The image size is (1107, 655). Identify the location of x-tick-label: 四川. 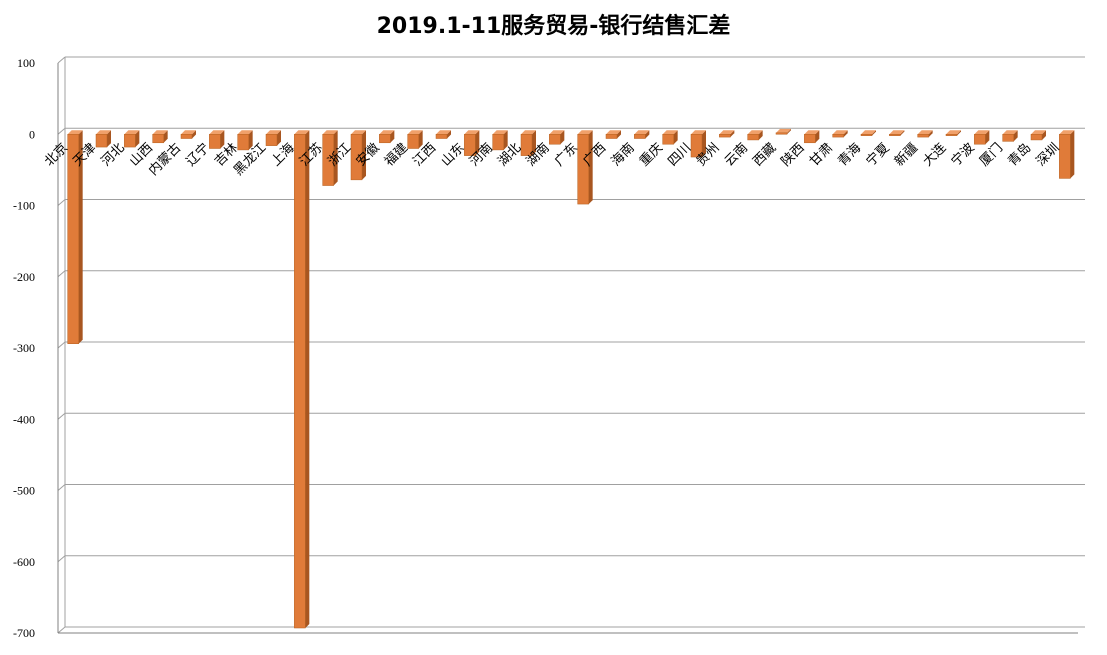
(679, 154).